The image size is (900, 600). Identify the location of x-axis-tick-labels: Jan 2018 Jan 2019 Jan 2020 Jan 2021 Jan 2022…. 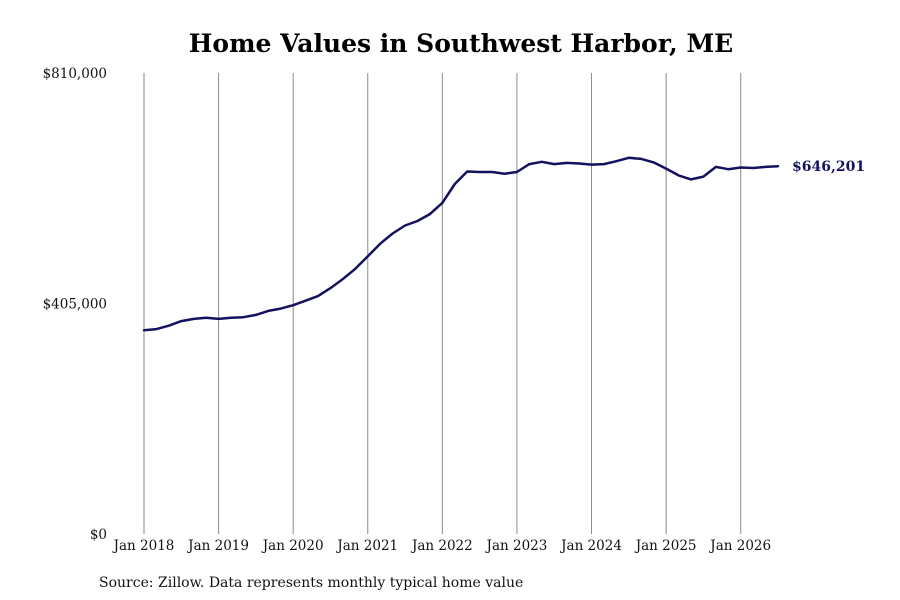
(442, 546).